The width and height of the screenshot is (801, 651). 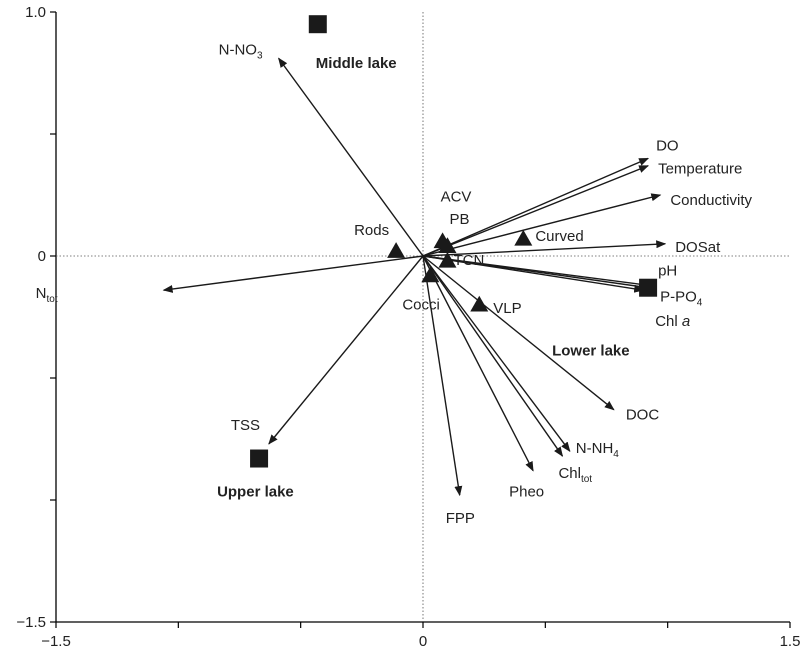 What do you see at coordinates (523, 237) in the screenshot?
I see `species-curved-marker` at bounding box center [523, 237].